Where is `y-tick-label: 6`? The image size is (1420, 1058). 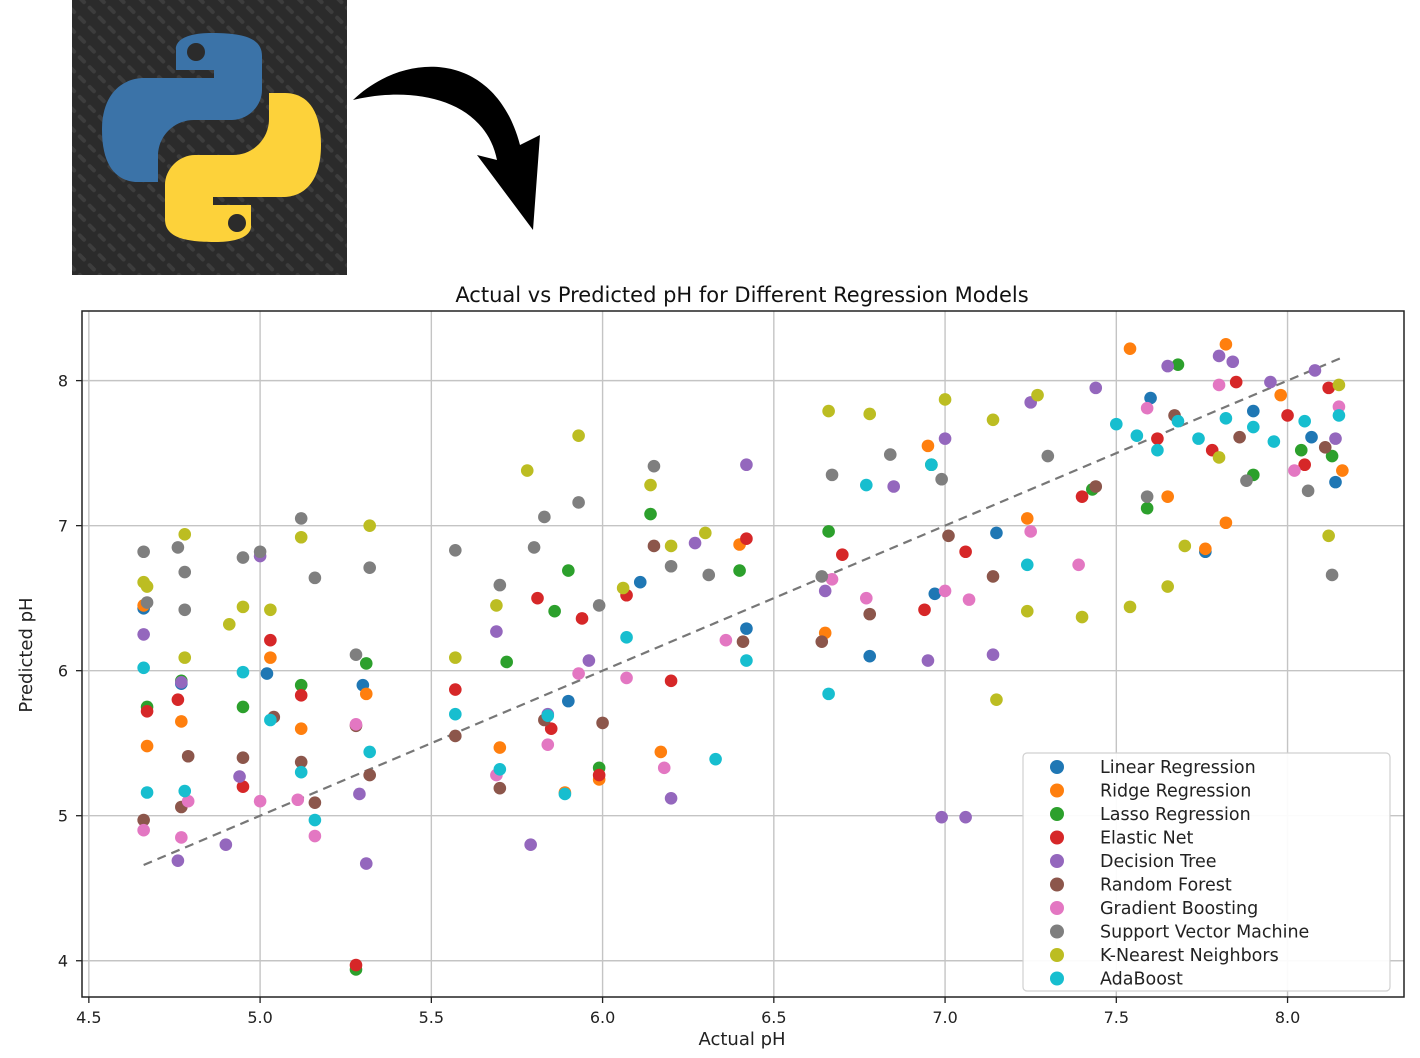 y-tick-label: 6 is located at coordinates (63, 671).